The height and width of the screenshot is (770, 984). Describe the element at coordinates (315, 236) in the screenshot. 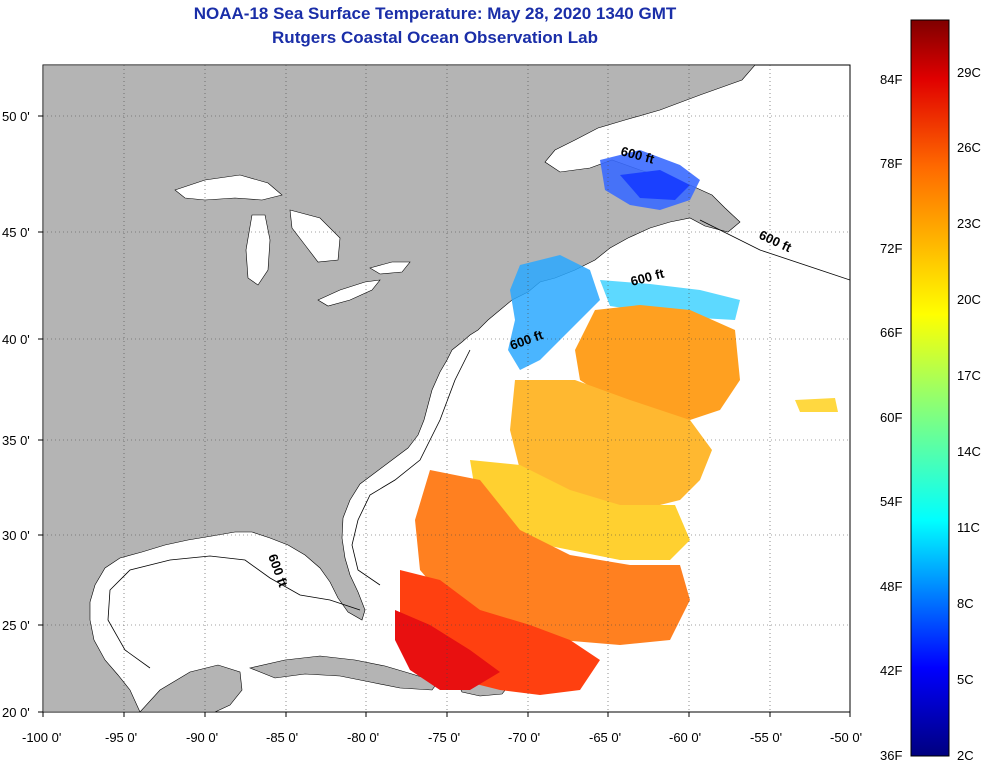

I see `lake-huron` at that location.